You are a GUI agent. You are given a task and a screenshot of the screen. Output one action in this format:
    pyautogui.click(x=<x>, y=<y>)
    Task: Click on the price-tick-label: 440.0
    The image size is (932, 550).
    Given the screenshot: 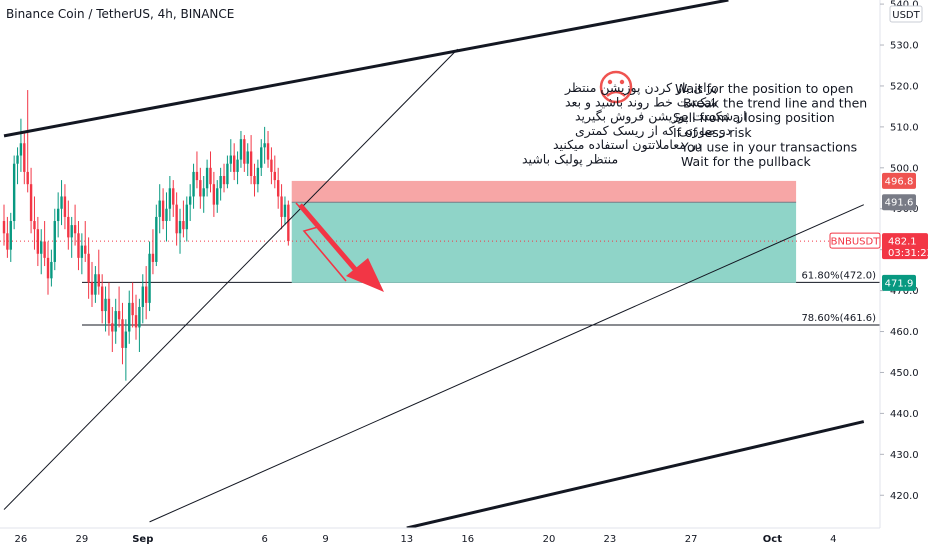 What is the action you would take?
    pyautogui.click(x=904, y=414)
    